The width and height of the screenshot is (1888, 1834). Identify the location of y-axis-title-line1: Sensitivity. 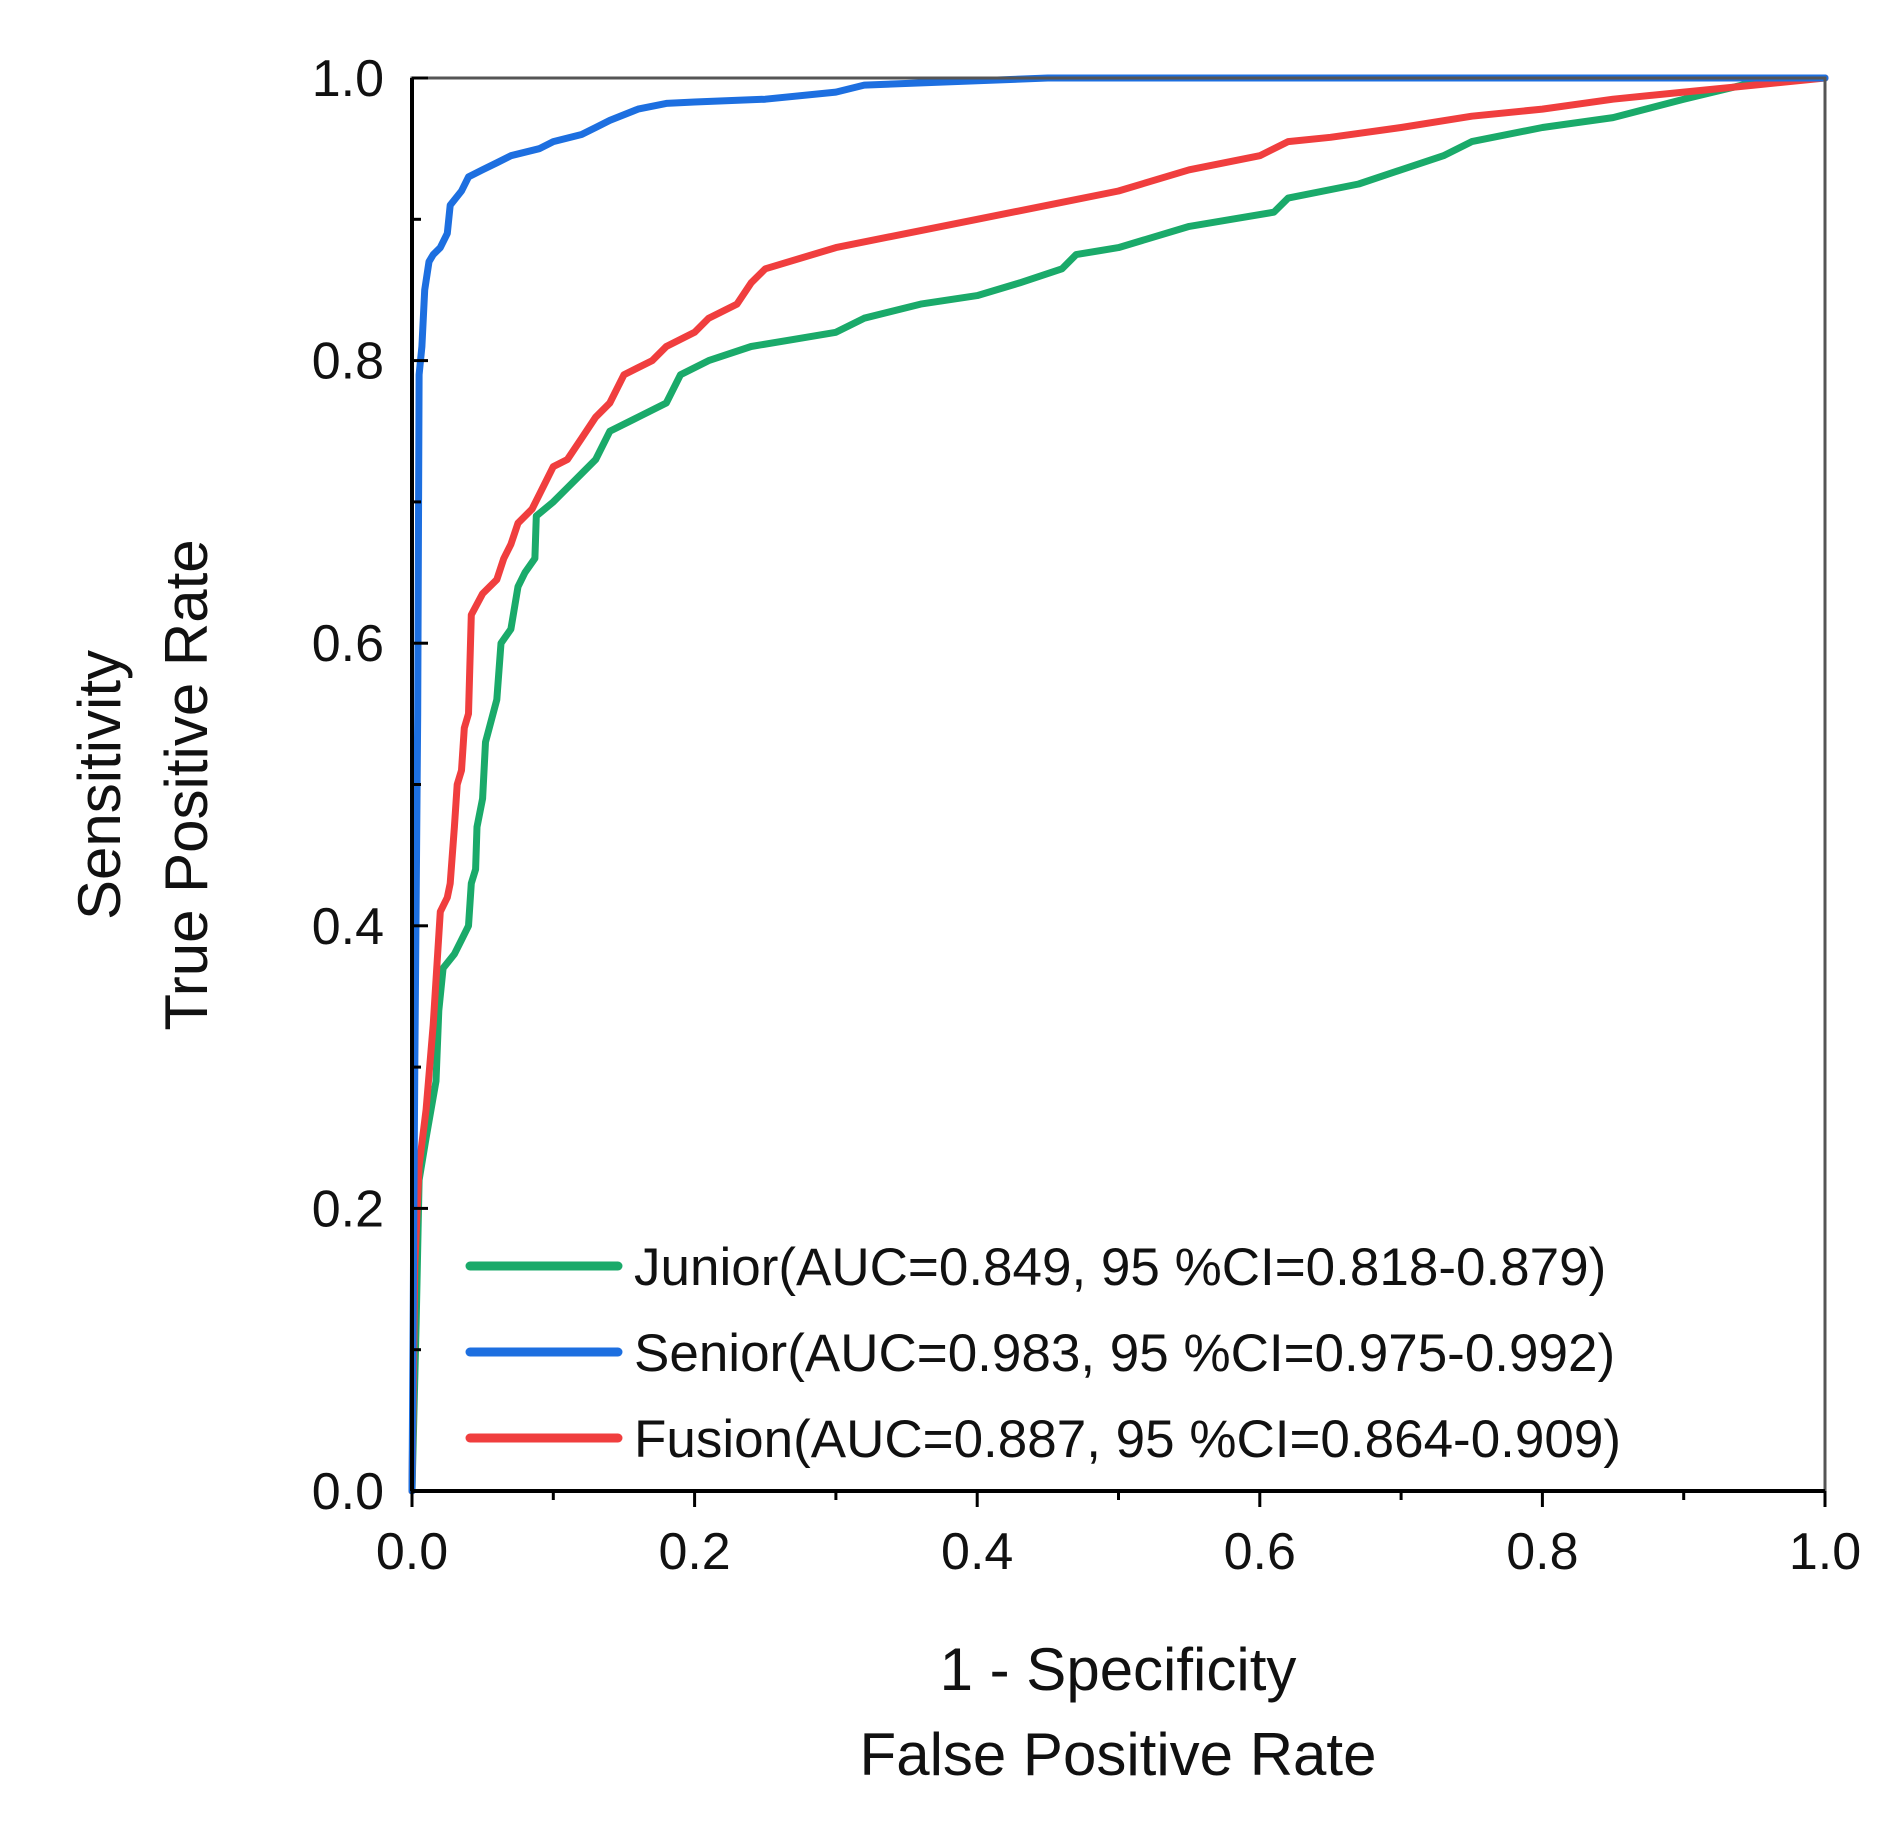
(99, 785).